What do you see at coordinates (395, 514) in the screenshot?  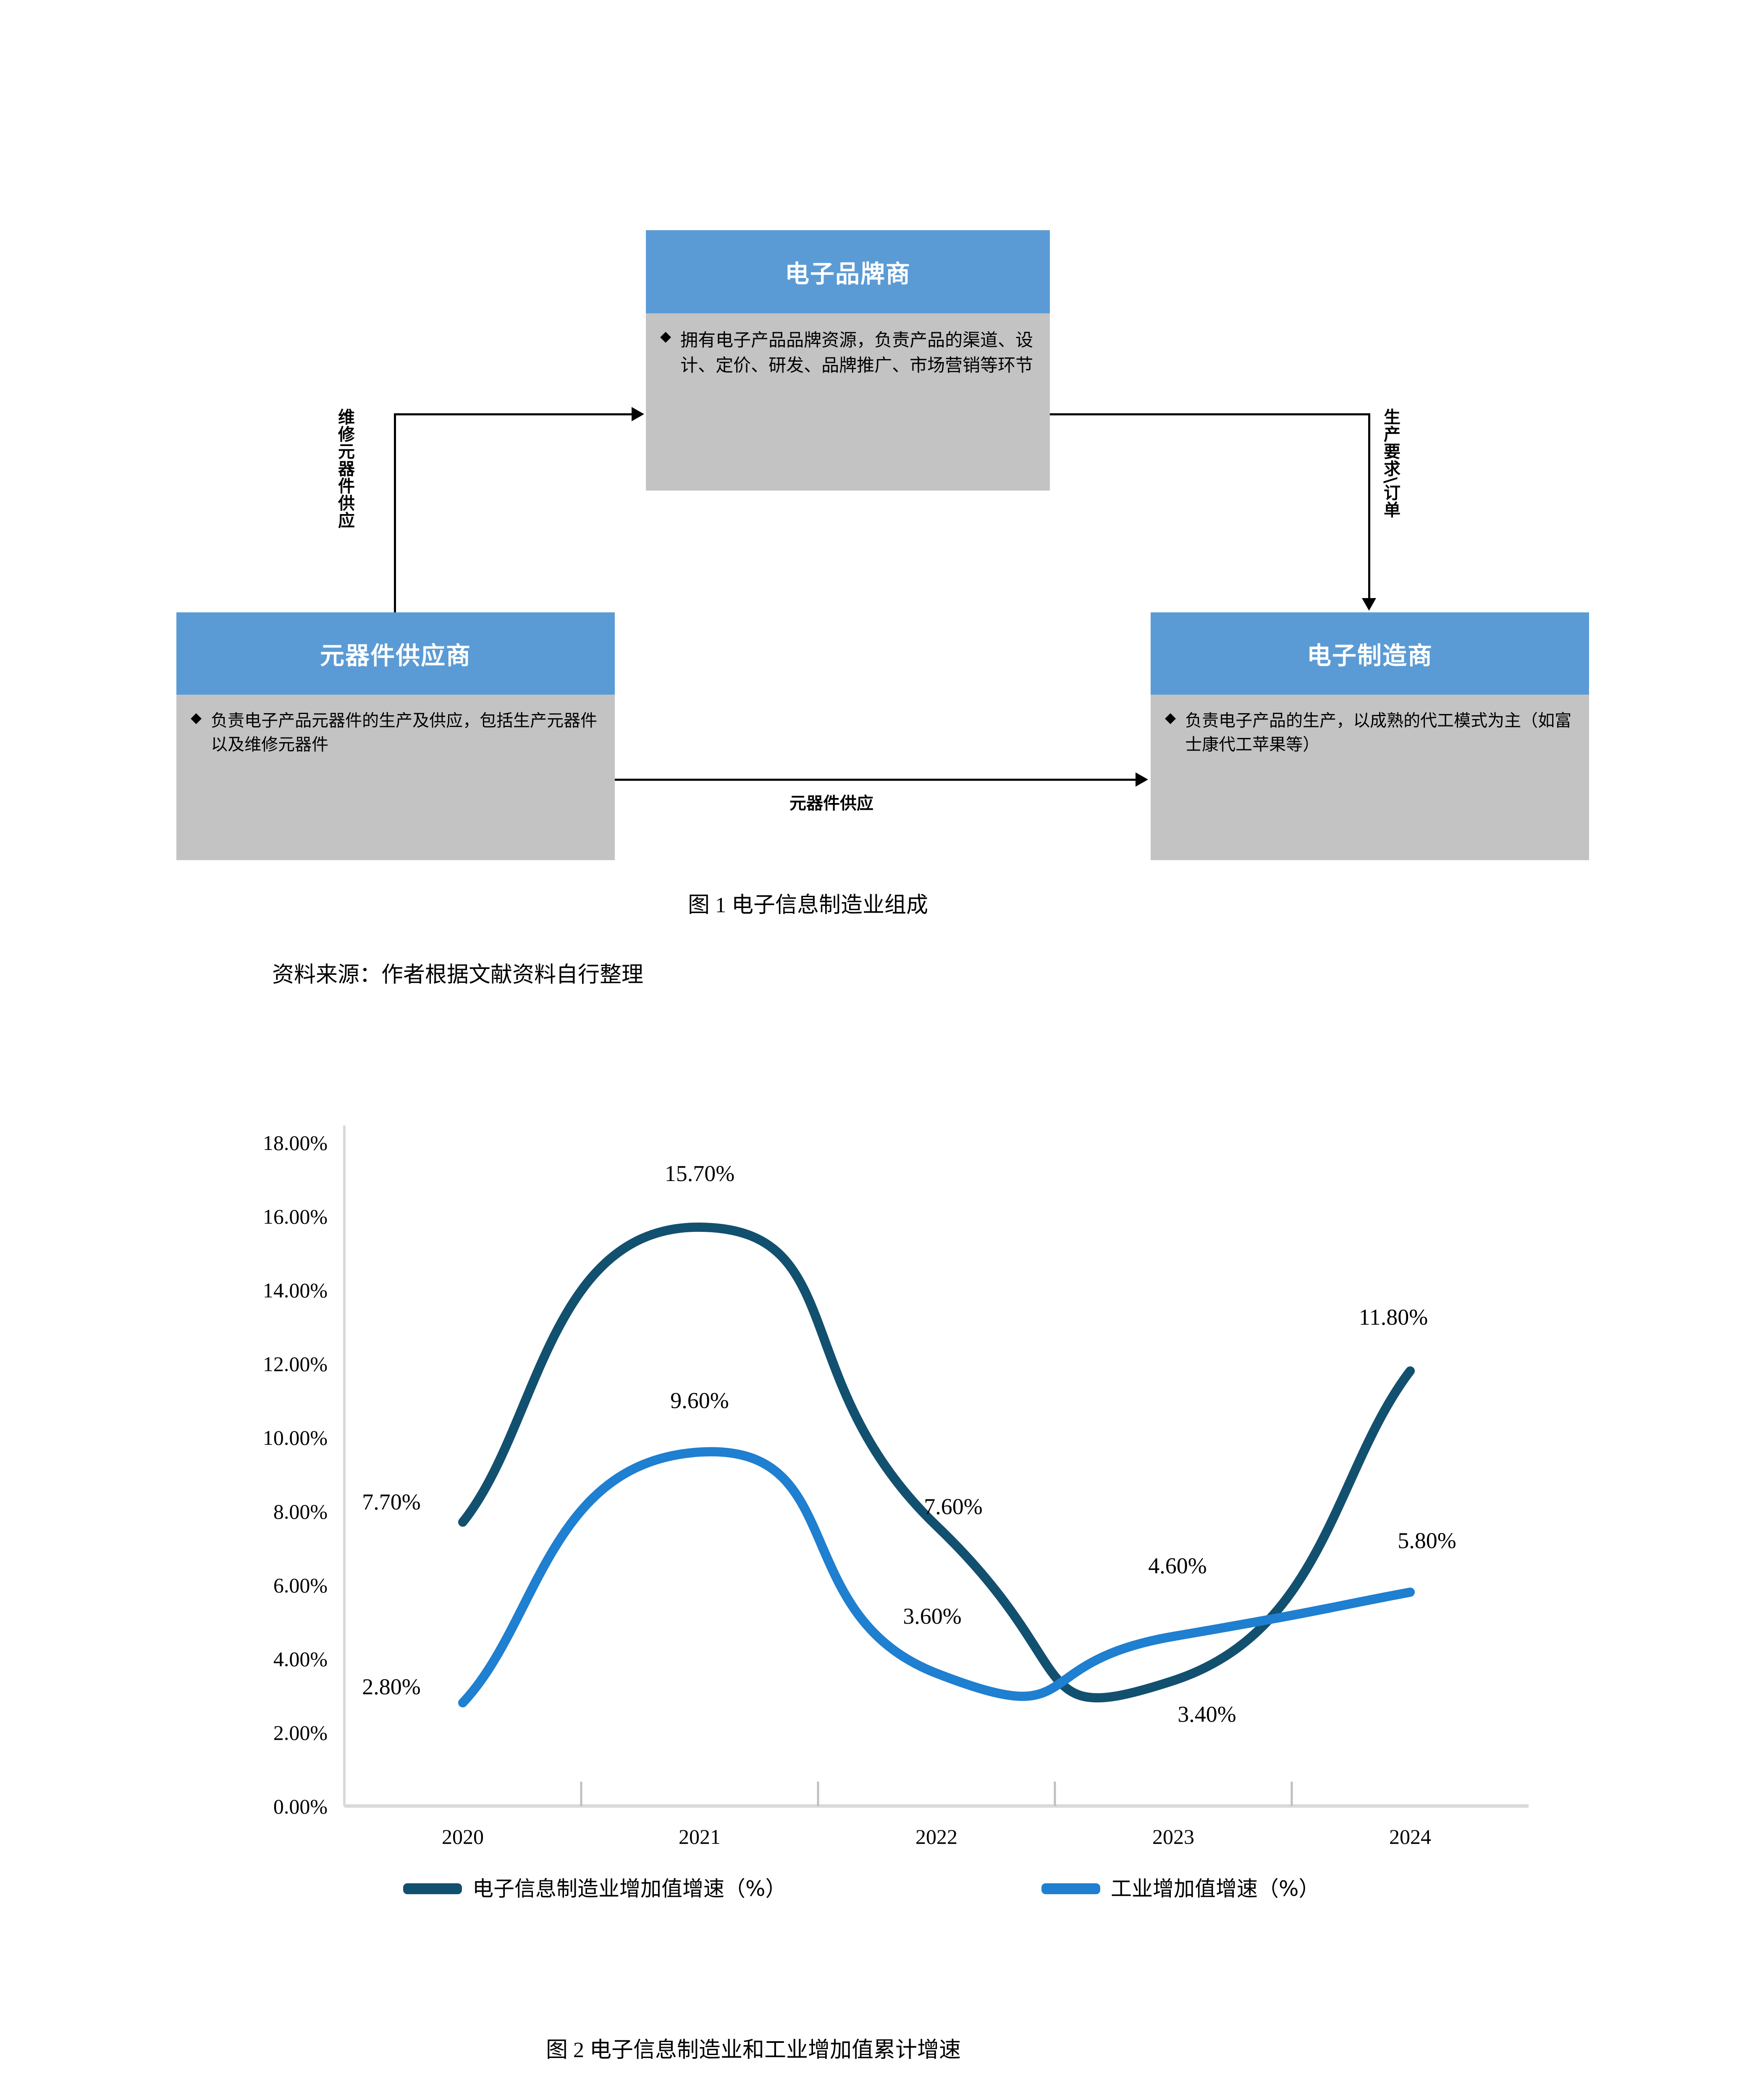 I see `connector-supplier-to-brand-vertical` at bounding box center [395, 514].